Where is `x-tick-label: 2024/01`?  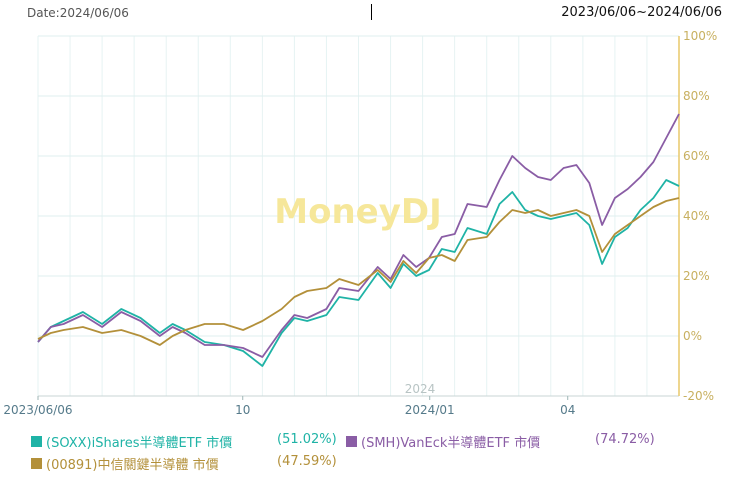
x-tick-label: 2024/01 is located at coordinates (430, 410).